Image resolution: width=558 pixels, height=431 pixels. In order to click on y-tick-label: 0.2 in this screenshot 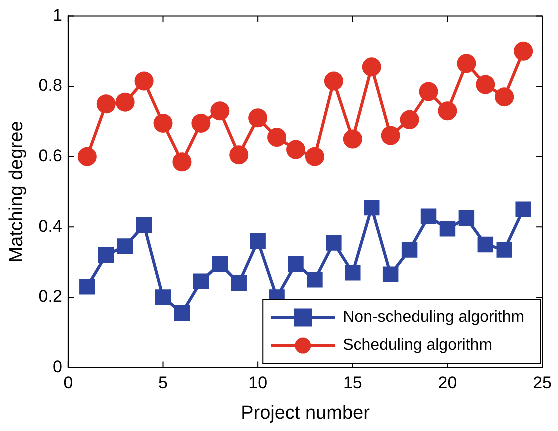, I will do `click(50, 296)`.